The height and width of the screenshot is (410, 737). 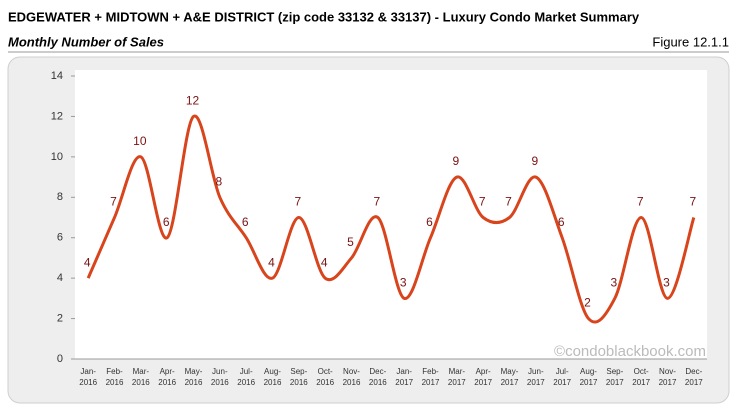 What do you see at coordinates (246, 377) in the screenshot?
I see `x-tick-label: Jul-2016` at bounding box center [246, 377].